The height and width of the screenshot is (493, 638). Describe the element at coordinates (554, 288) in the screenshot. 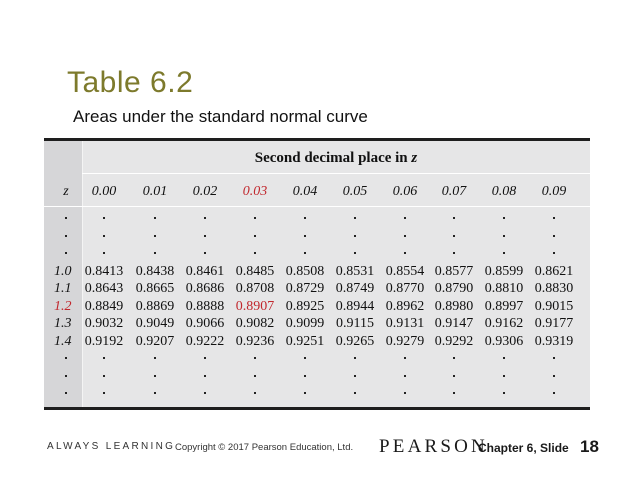

I see `table-cell: 0.8830` at that location.